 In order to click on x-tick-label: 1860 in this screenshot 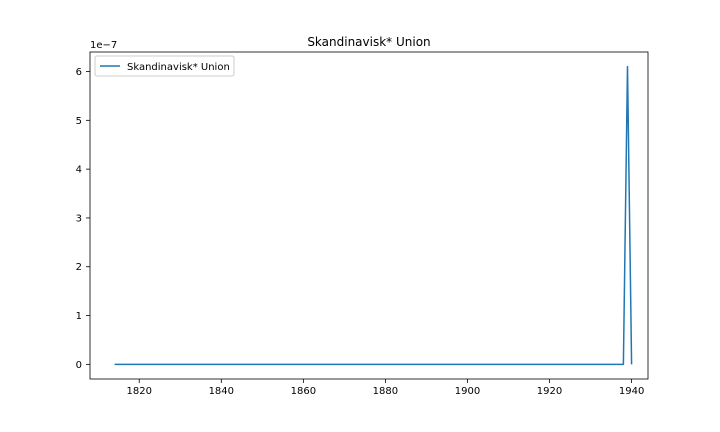, I will do `click(303, 391)`.